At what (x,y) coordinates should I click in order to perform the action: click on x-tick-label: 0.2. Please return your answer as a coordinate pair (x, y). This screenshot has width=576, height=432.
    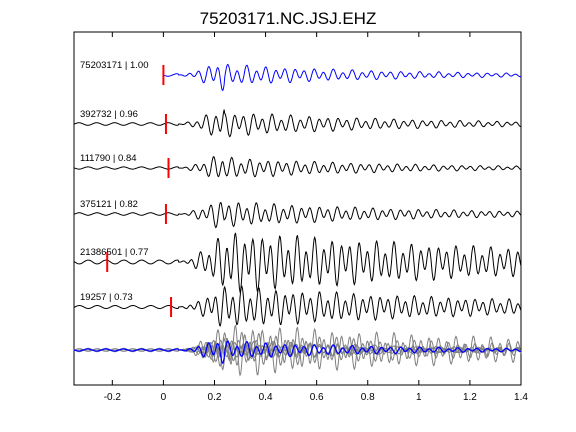
    Looking at the image, I should click on (215, 397).